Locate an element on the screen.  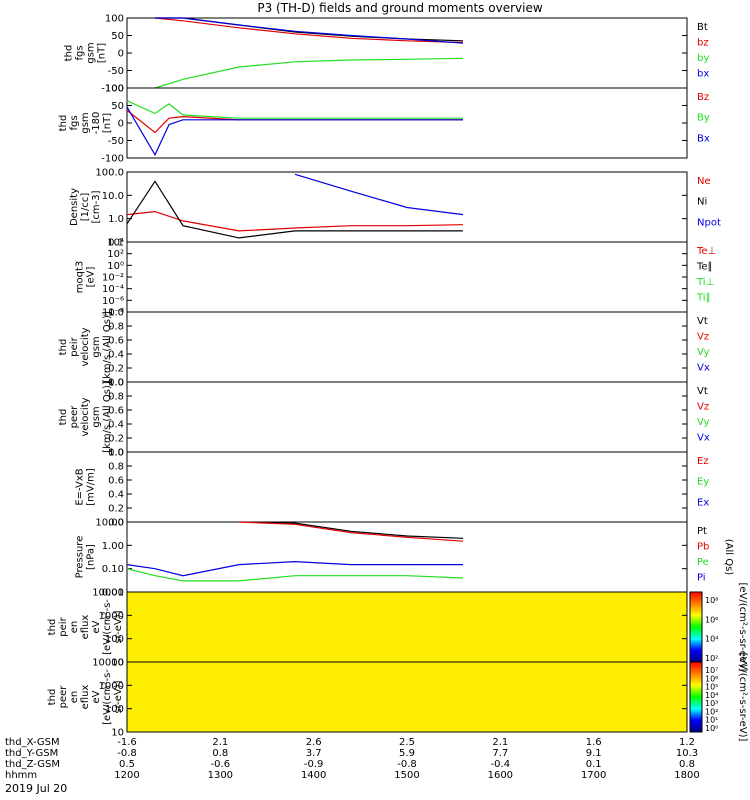
legend-bx: bx is located at coordinates (703, 74).